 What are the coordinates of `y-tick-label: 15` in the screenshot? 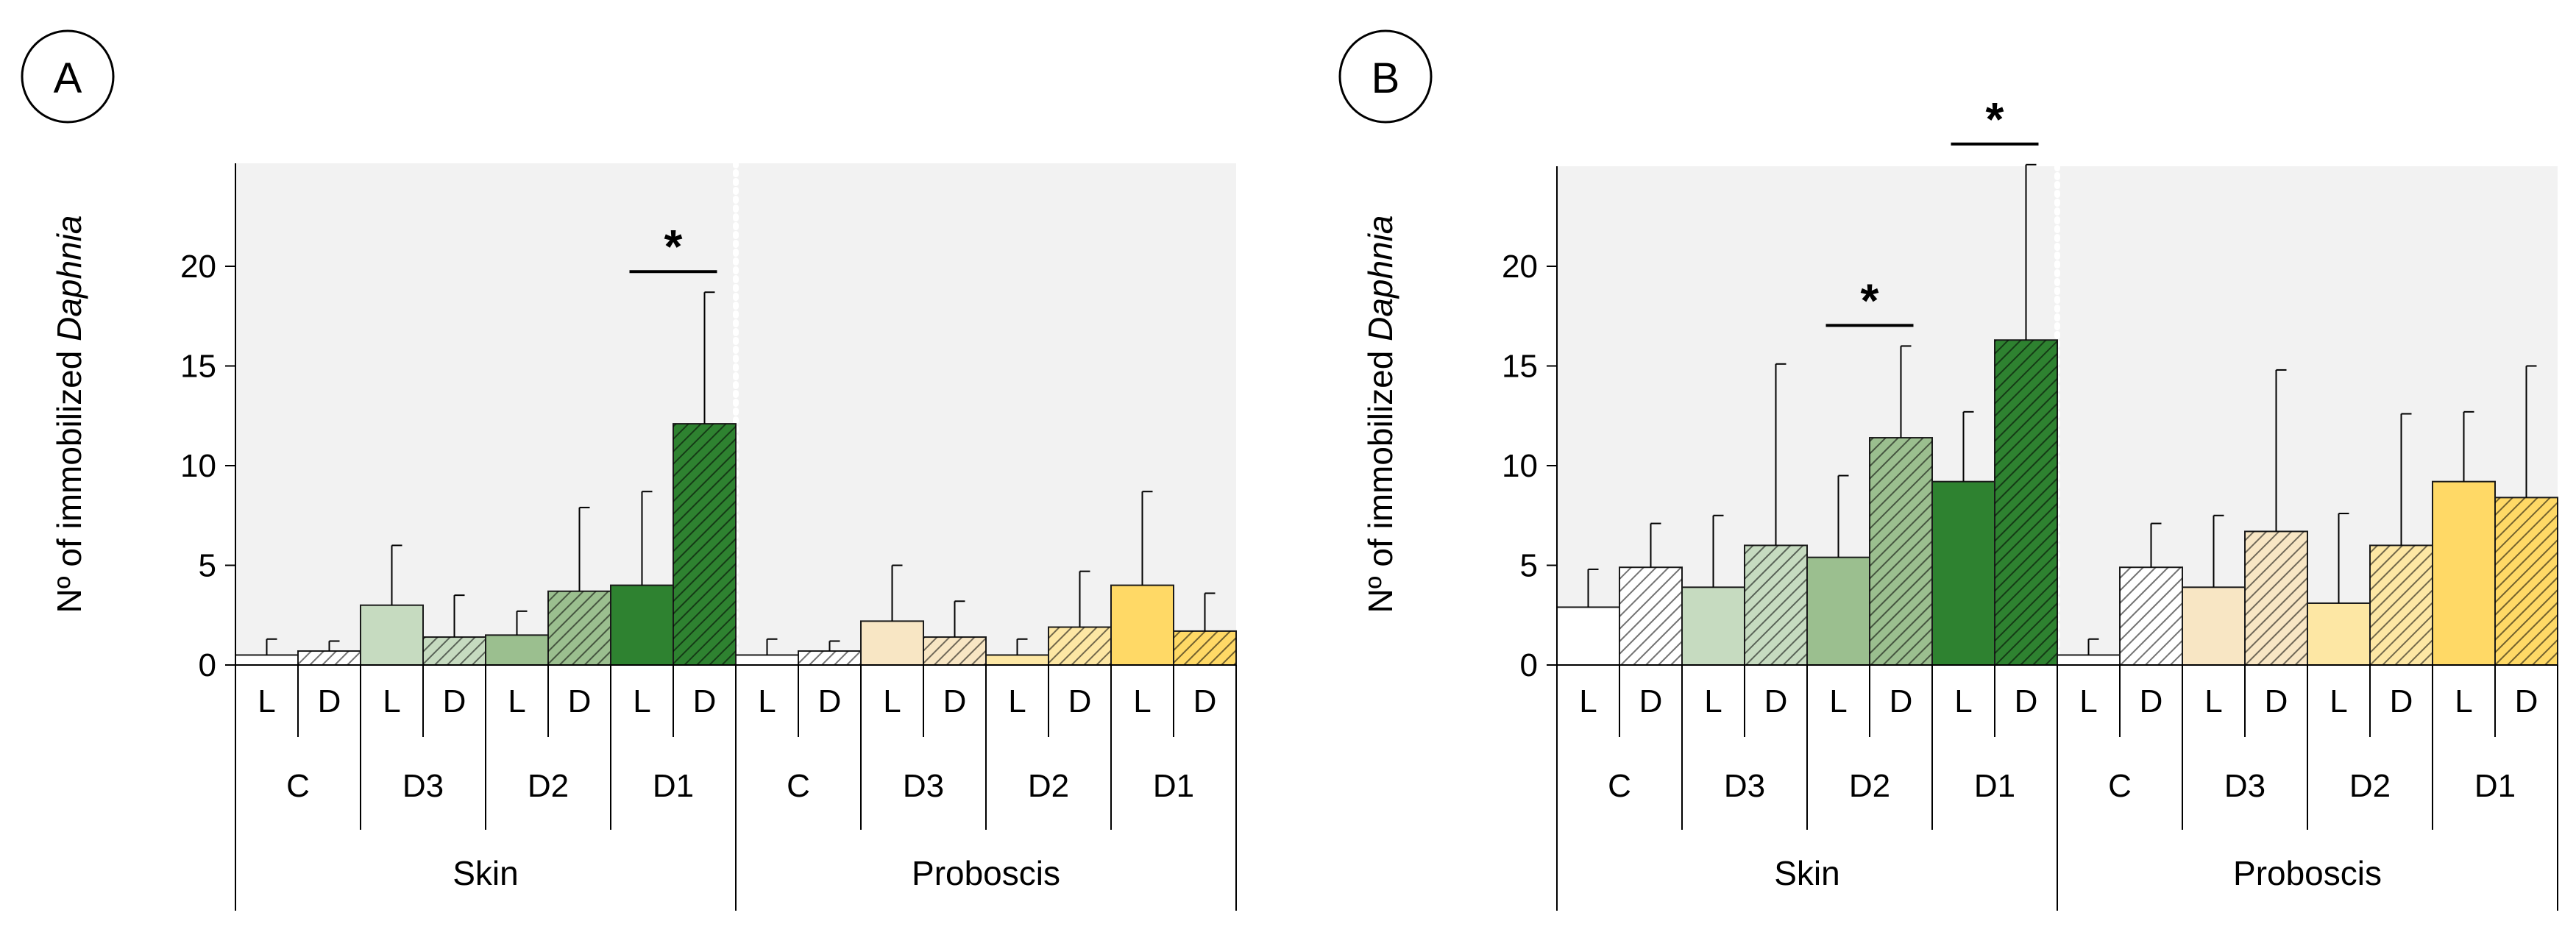 It's located at (198, 367).